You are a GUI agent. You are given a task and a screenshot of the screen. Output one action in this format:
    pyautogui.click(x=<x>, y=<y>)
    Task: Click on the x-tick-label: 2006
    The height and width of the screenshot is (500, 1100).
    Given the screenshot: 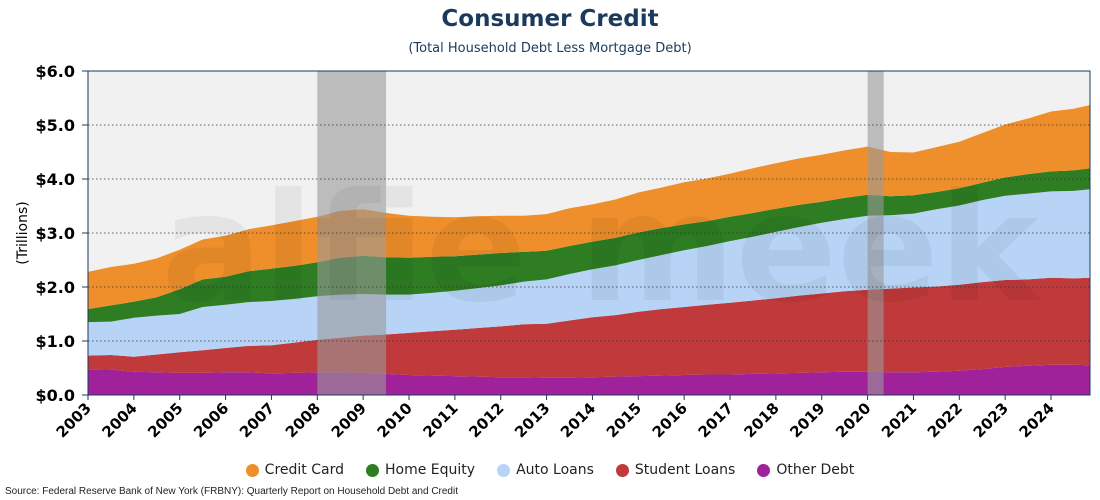 What is the action you would take?
    pyautogui.click(x=211, y=420)
    